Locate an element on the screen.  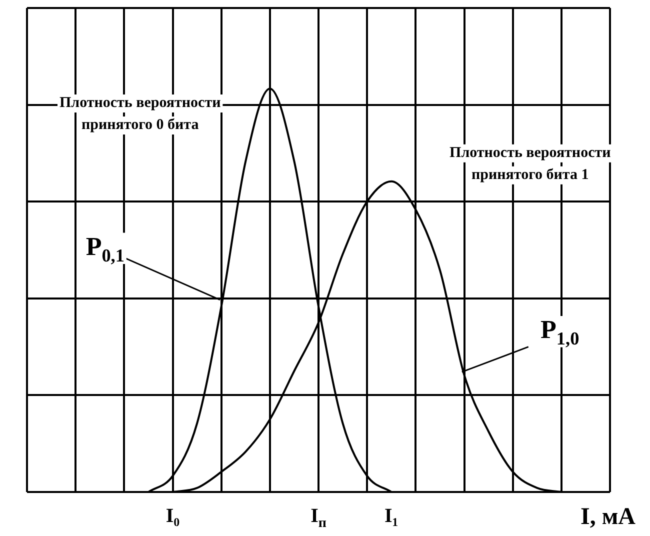
x-tick-label: I₀ is located at coordinates (173, 516).